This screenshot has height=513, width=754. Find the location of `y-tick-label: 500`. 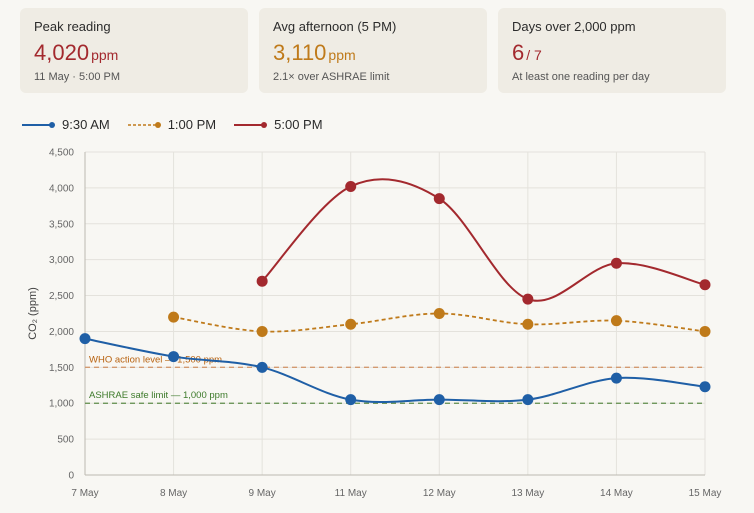

y-tick-label: 500 is located at coordinates (65, 440).